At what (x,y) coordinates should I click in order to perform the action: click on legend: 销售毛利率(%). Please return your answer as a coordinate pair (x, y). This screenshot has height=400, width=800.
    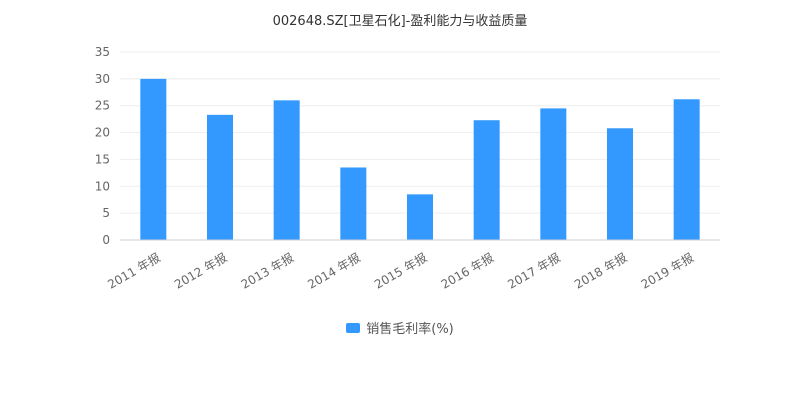
    Looking at the image, I should click on (400, 327).